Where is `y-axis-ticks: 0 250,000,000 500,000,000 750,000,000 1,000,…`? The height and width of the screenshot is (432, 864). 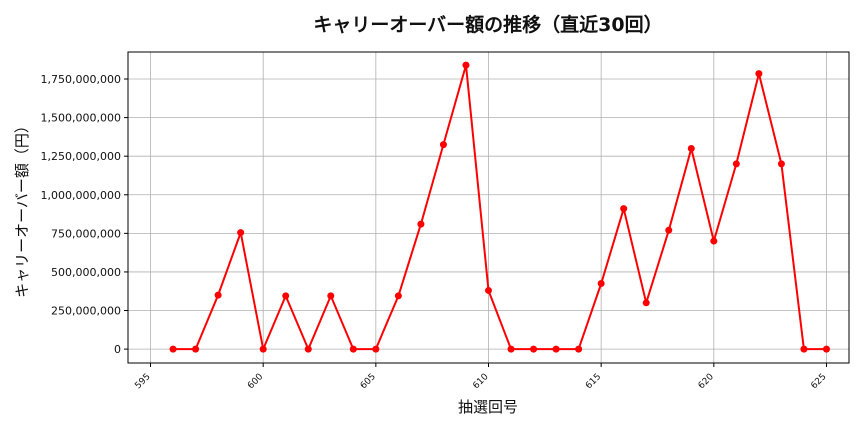 y-axis-ticks: 0 250,000,000 500,000,000 750,000,000 1,000,… is located at coordinates (84, 214).